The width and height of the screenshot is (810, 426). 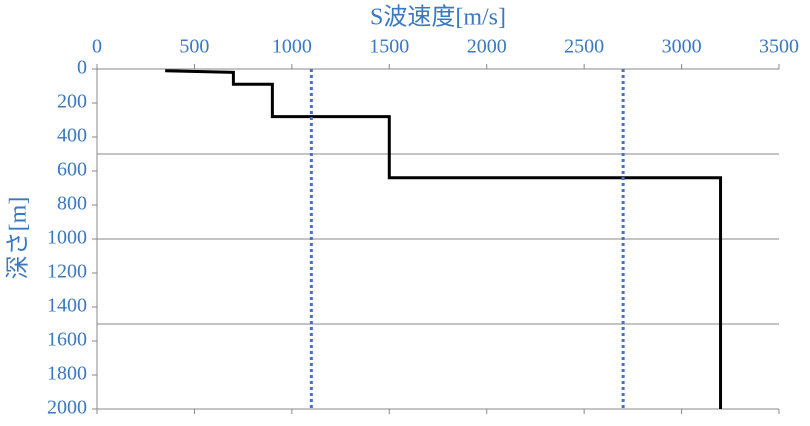 I want to click on y-tick-label: 1200, so click(x=67, y=272).